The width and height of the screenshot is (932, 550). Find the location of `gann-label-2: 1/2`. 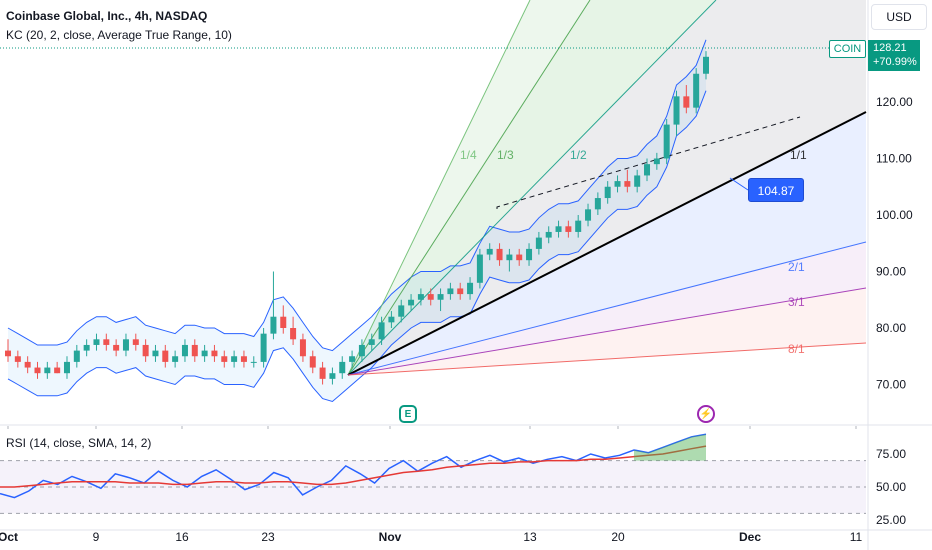

gann-label-2: 1/2 is located at coordinates (578, 155).